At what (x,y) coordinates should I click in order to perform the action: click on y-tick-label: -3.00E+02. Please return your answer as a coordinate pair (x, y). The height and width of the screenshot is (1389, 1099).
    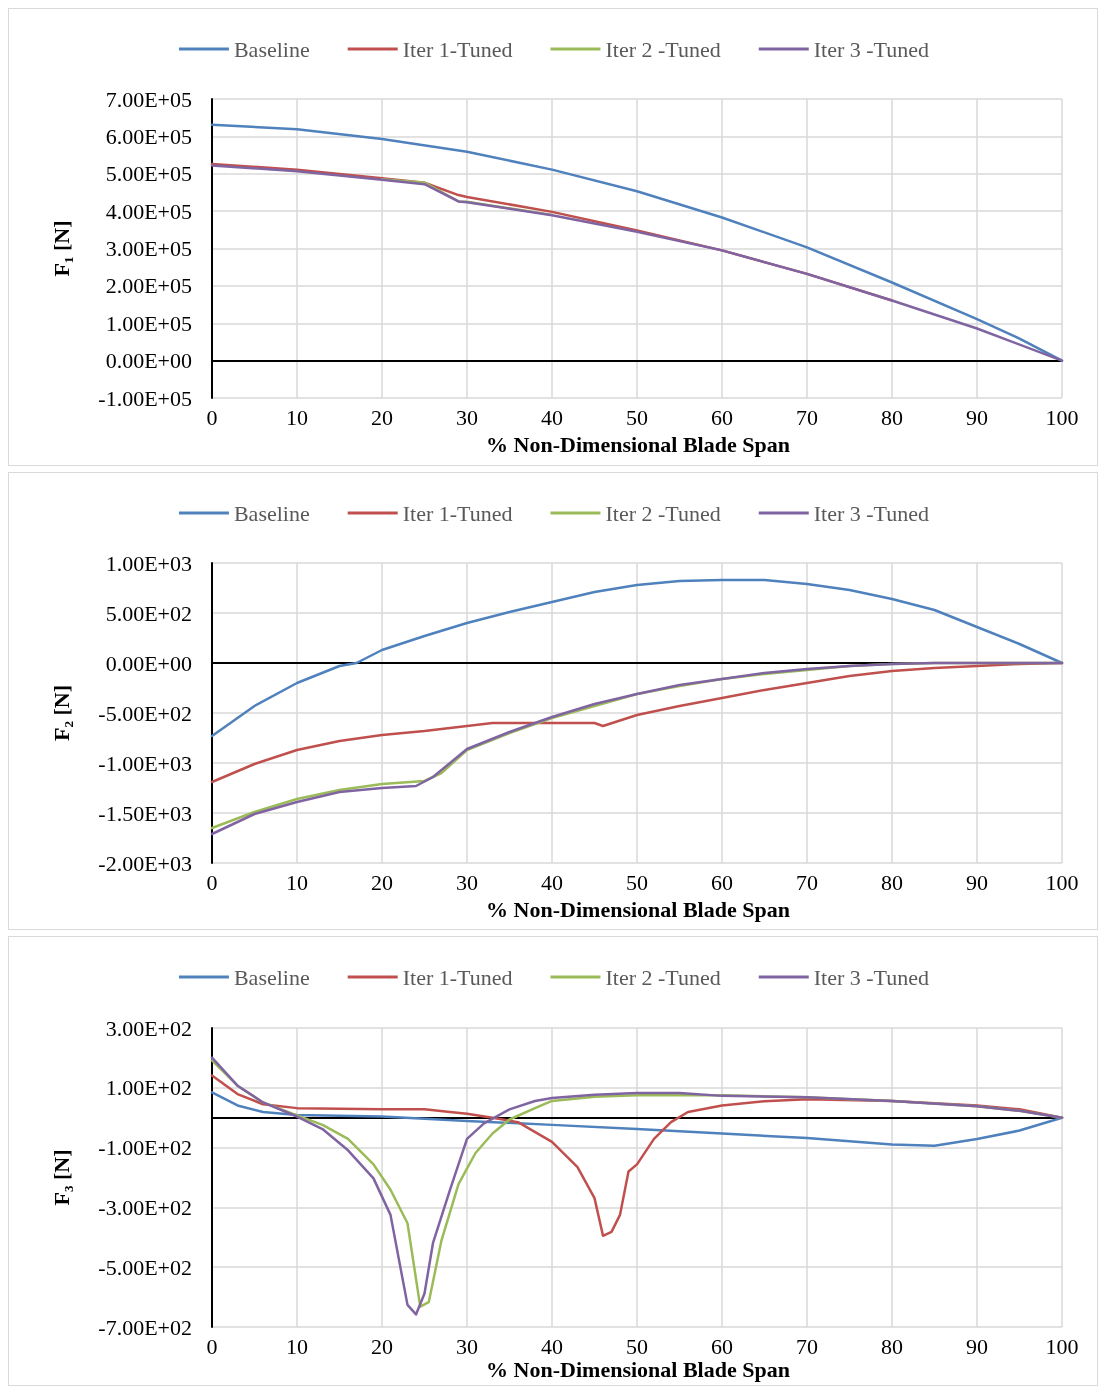
    Looking at the image, I should click on (145, 1207).